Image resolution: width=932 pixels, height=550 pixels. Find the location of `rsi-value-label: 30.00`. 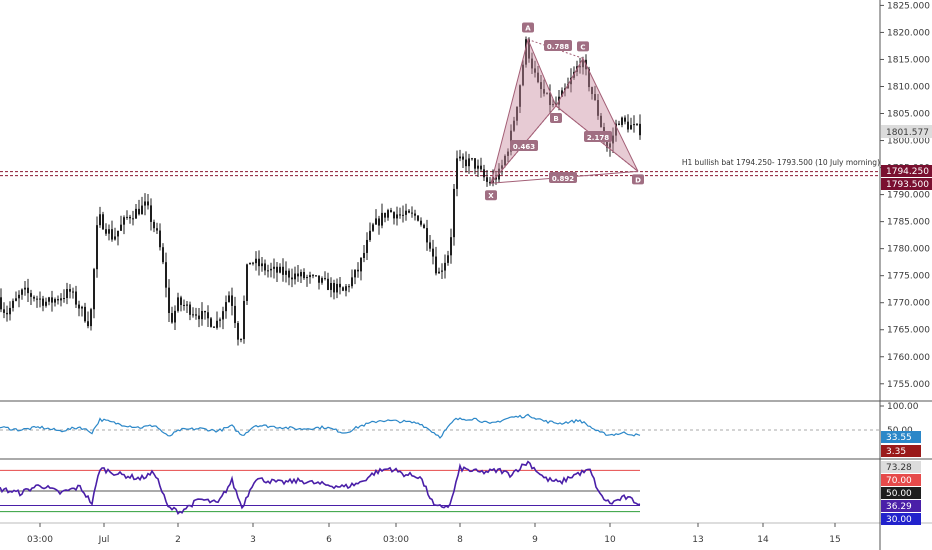

rsi-value-label: 30.00 is located at coordinates (899, 520).